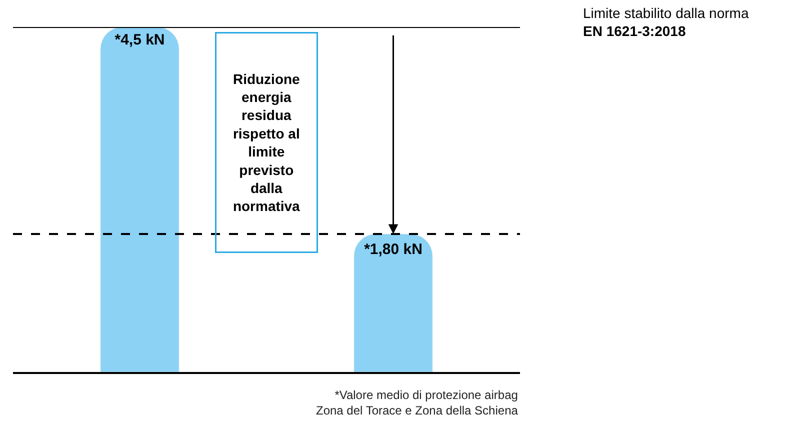 The width and height of the screenshot is (807, 421). Describe the element at coordinates (266, 142) in the screenshot. I see `annotation: Riduzione energia residua rispetto al limite previsto dalla normativa` at that location.